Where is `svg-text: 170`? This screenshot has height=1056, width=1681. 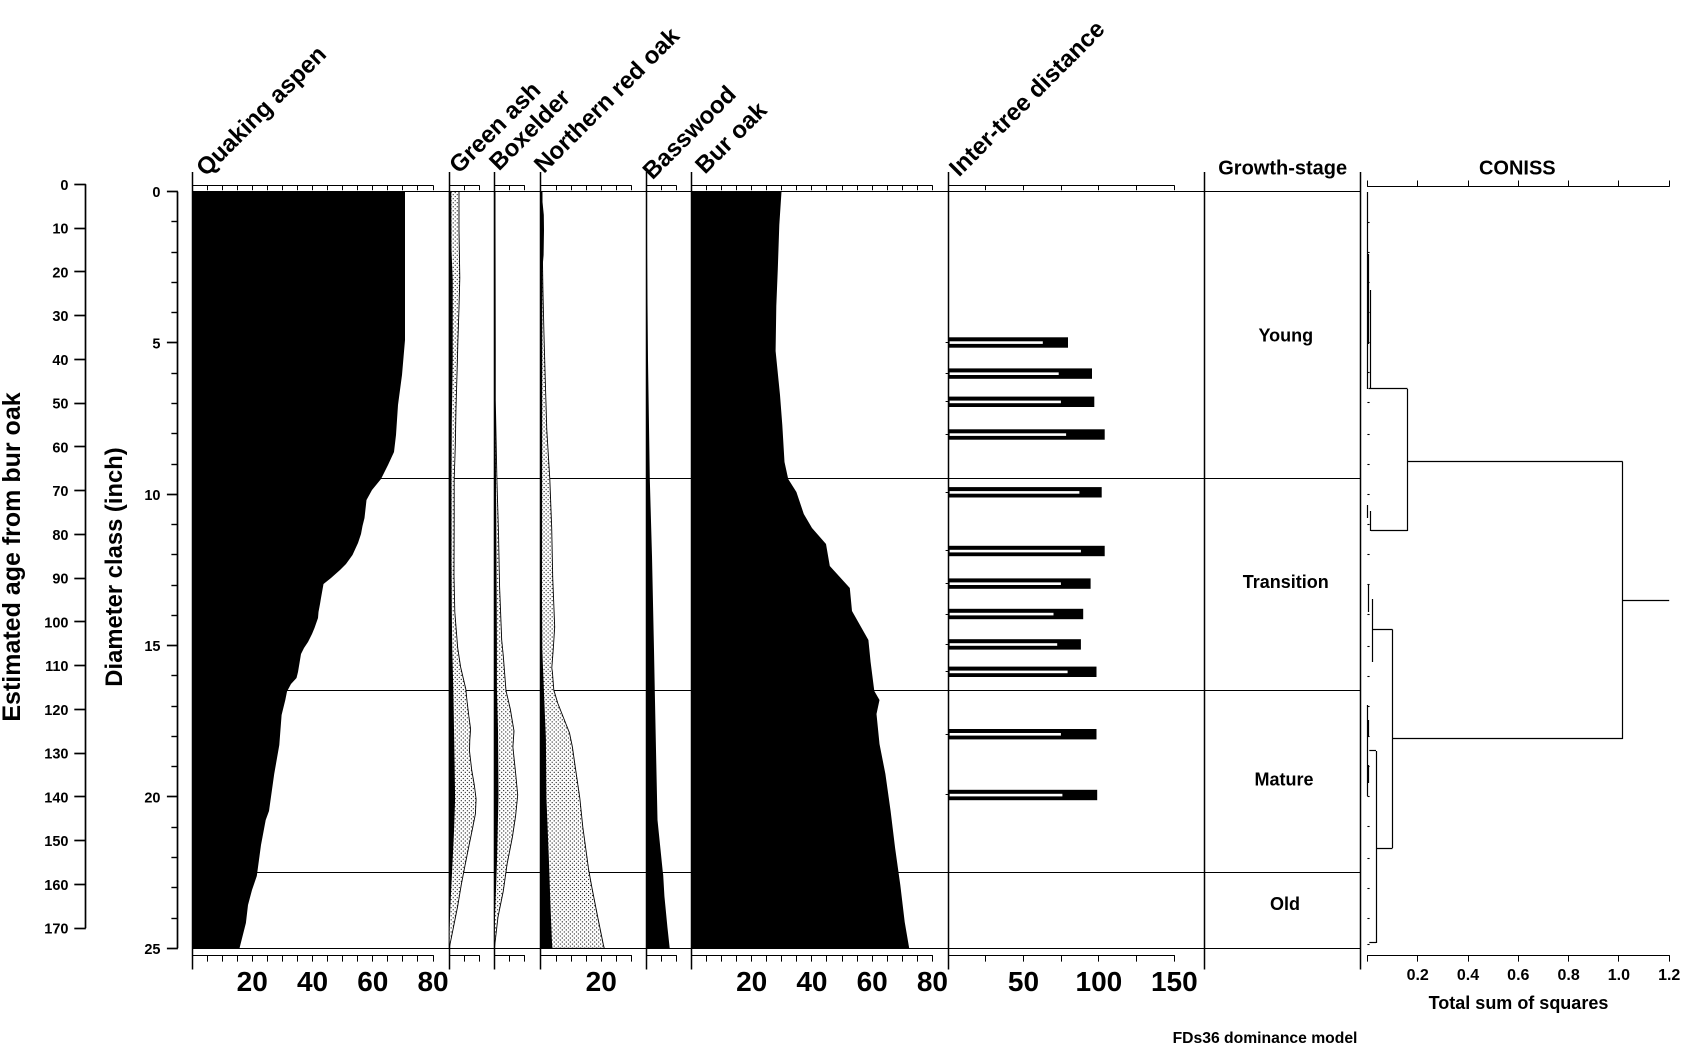
svg-text: 170 is located at coordinates (56, 930).